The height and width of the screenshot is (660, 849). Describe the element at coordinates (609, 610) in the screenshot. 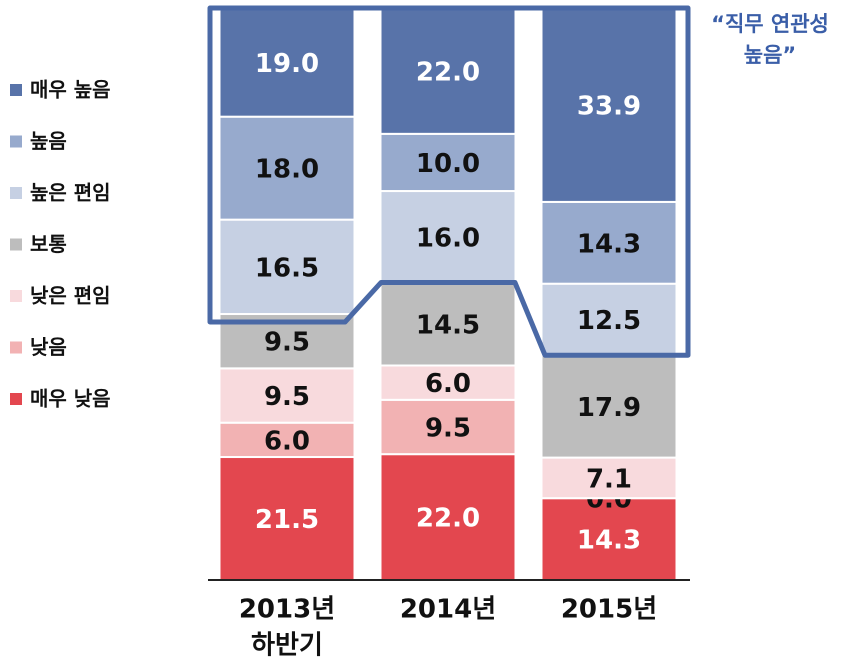

I see `x-tick-label: 2015년` at that location.